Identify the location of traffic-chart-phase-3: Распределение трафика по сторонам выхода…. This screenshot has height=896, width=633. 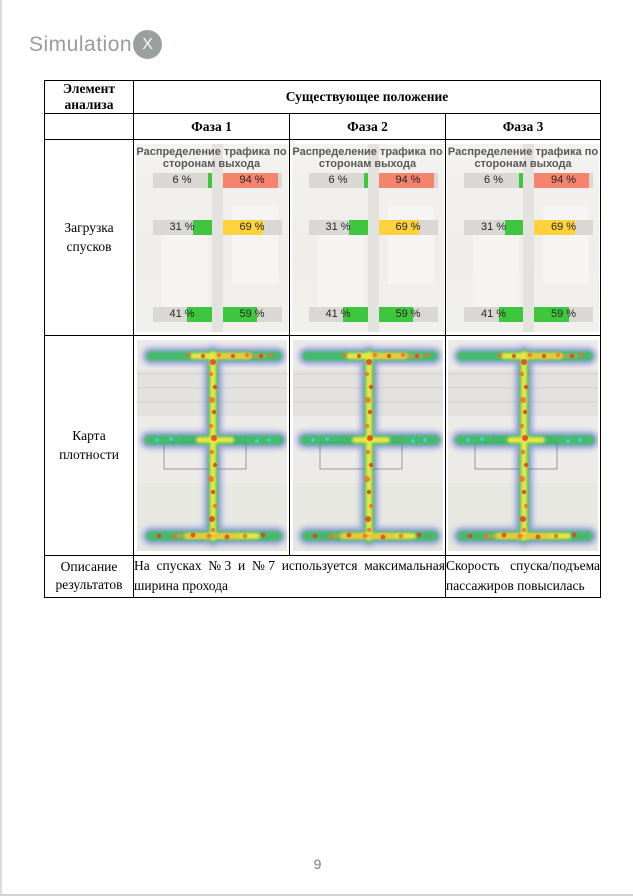
(523, 237).